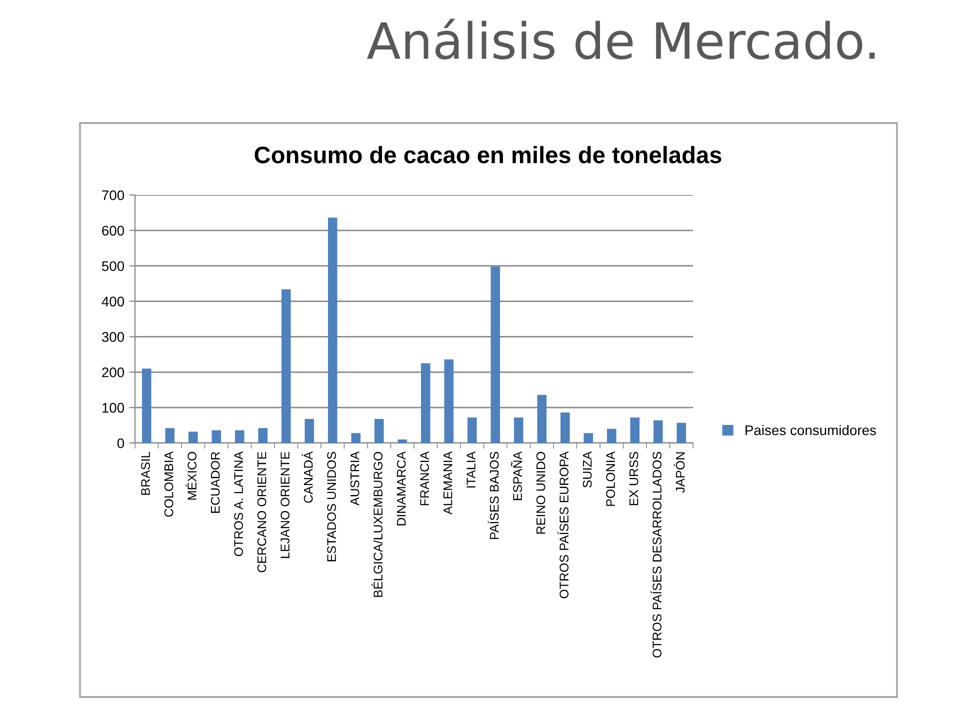  I want to click on y-tick-label: 300, so click(113, 337).